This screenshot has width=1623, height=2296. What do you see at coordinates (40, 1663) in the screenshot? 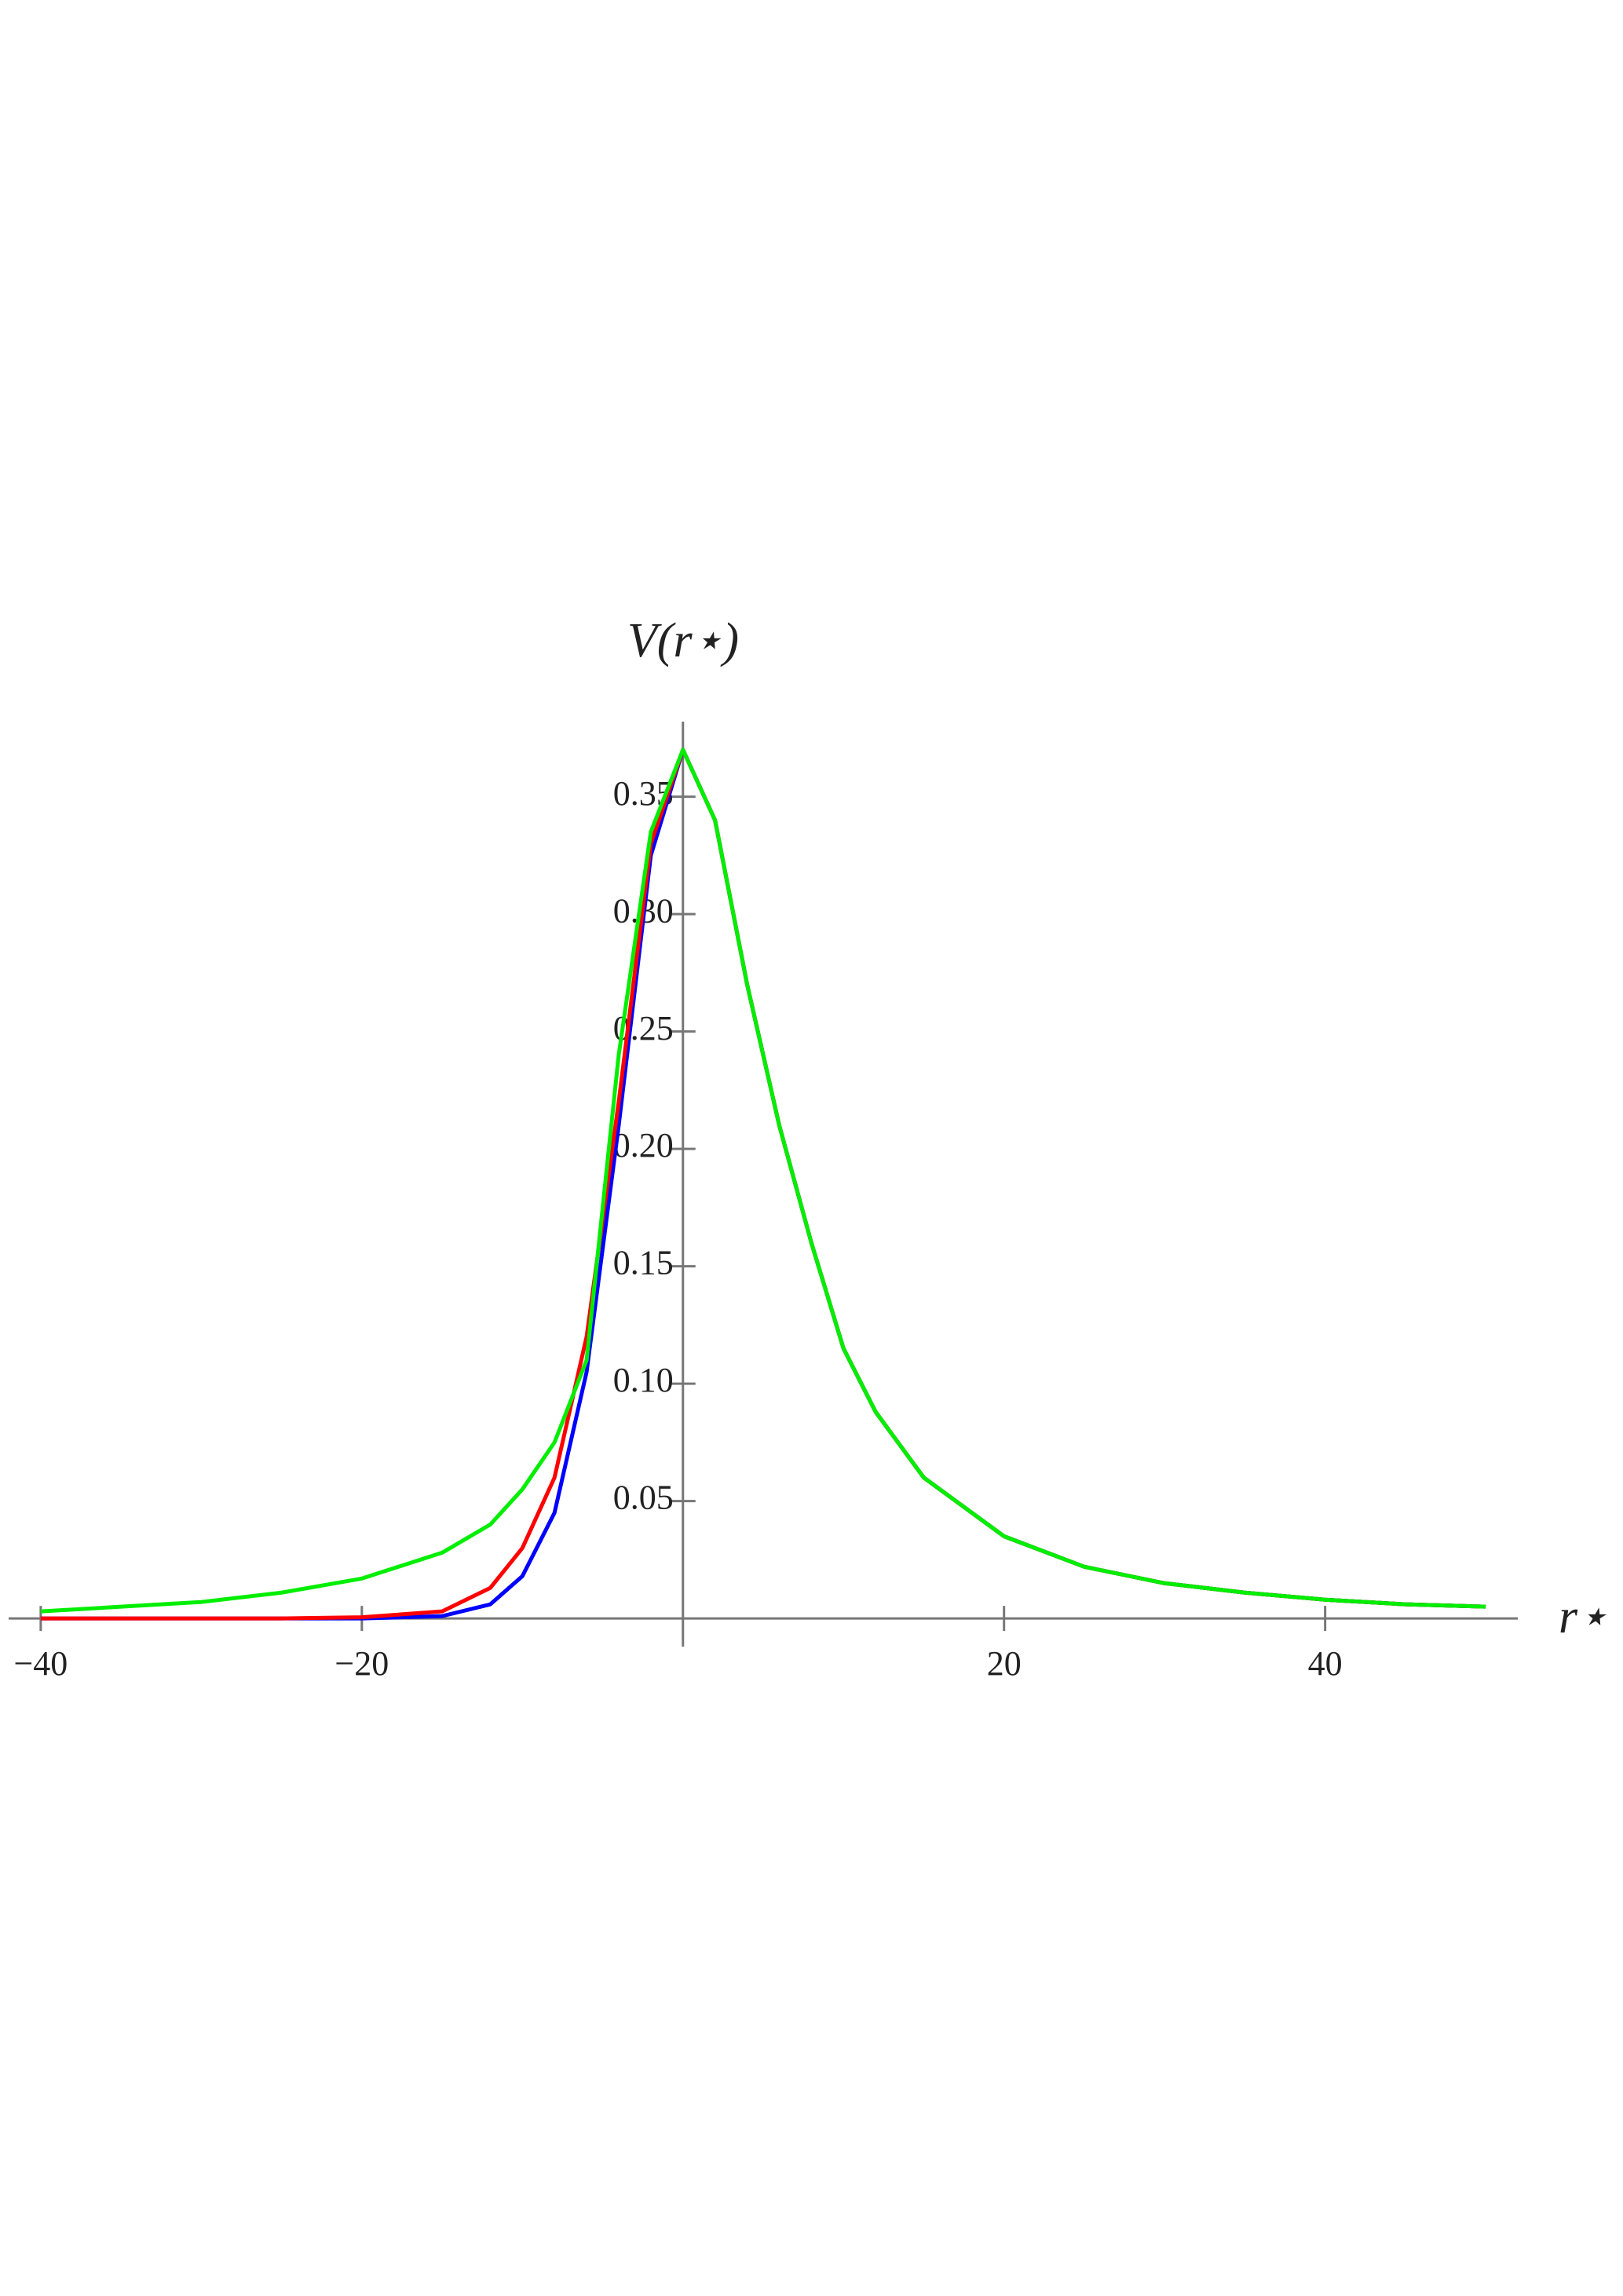
I see `x-tick-label: −40` at bounding box center [40, 1663].